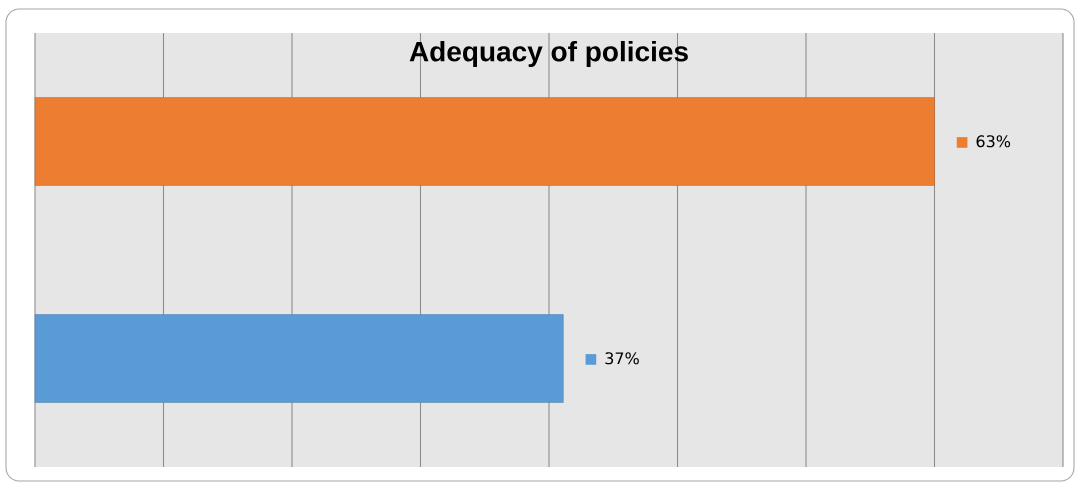 This screenshot has width=1078, height=487. Describe the element at coordinates (548, 54) in the screenshot. I see `chart-title: Adequacy of policies` at that location.